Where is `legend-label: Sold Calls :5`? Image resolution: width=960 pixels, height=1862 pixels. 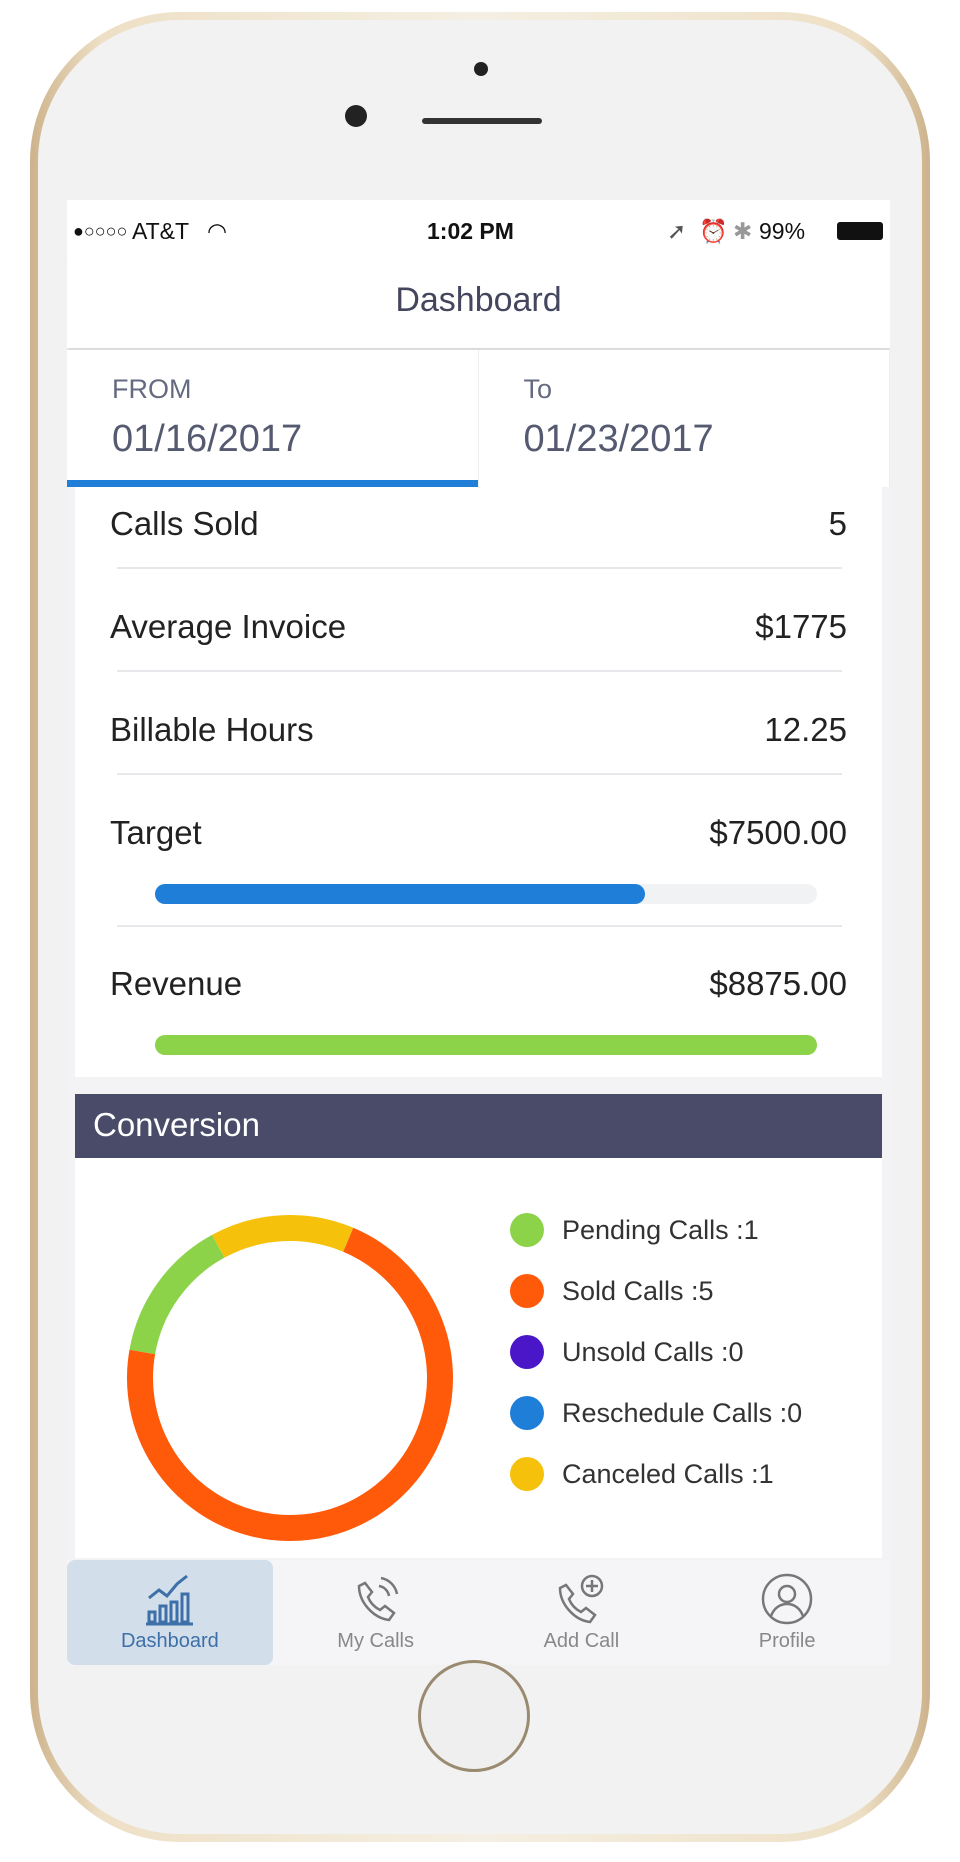 legend-label: Sold Calls :5 is located at coordinates (638, 1290).